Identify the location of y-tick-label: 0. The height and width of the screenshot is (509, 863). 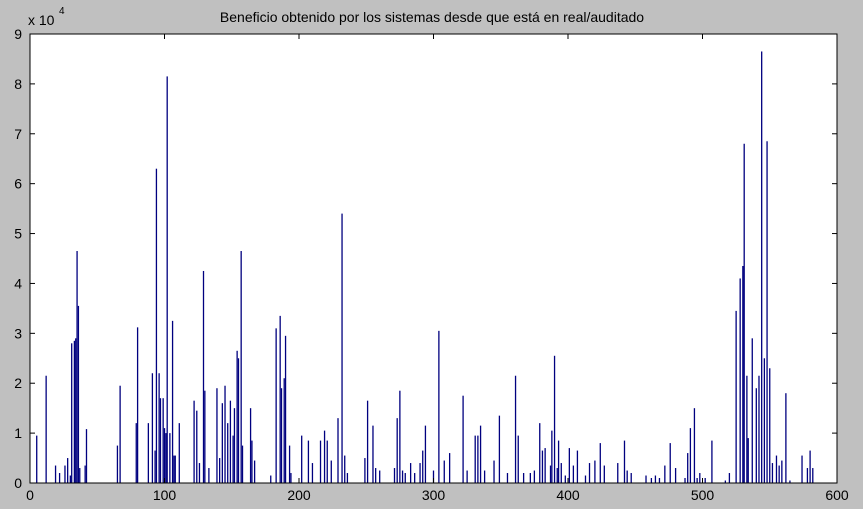
(18, 483).